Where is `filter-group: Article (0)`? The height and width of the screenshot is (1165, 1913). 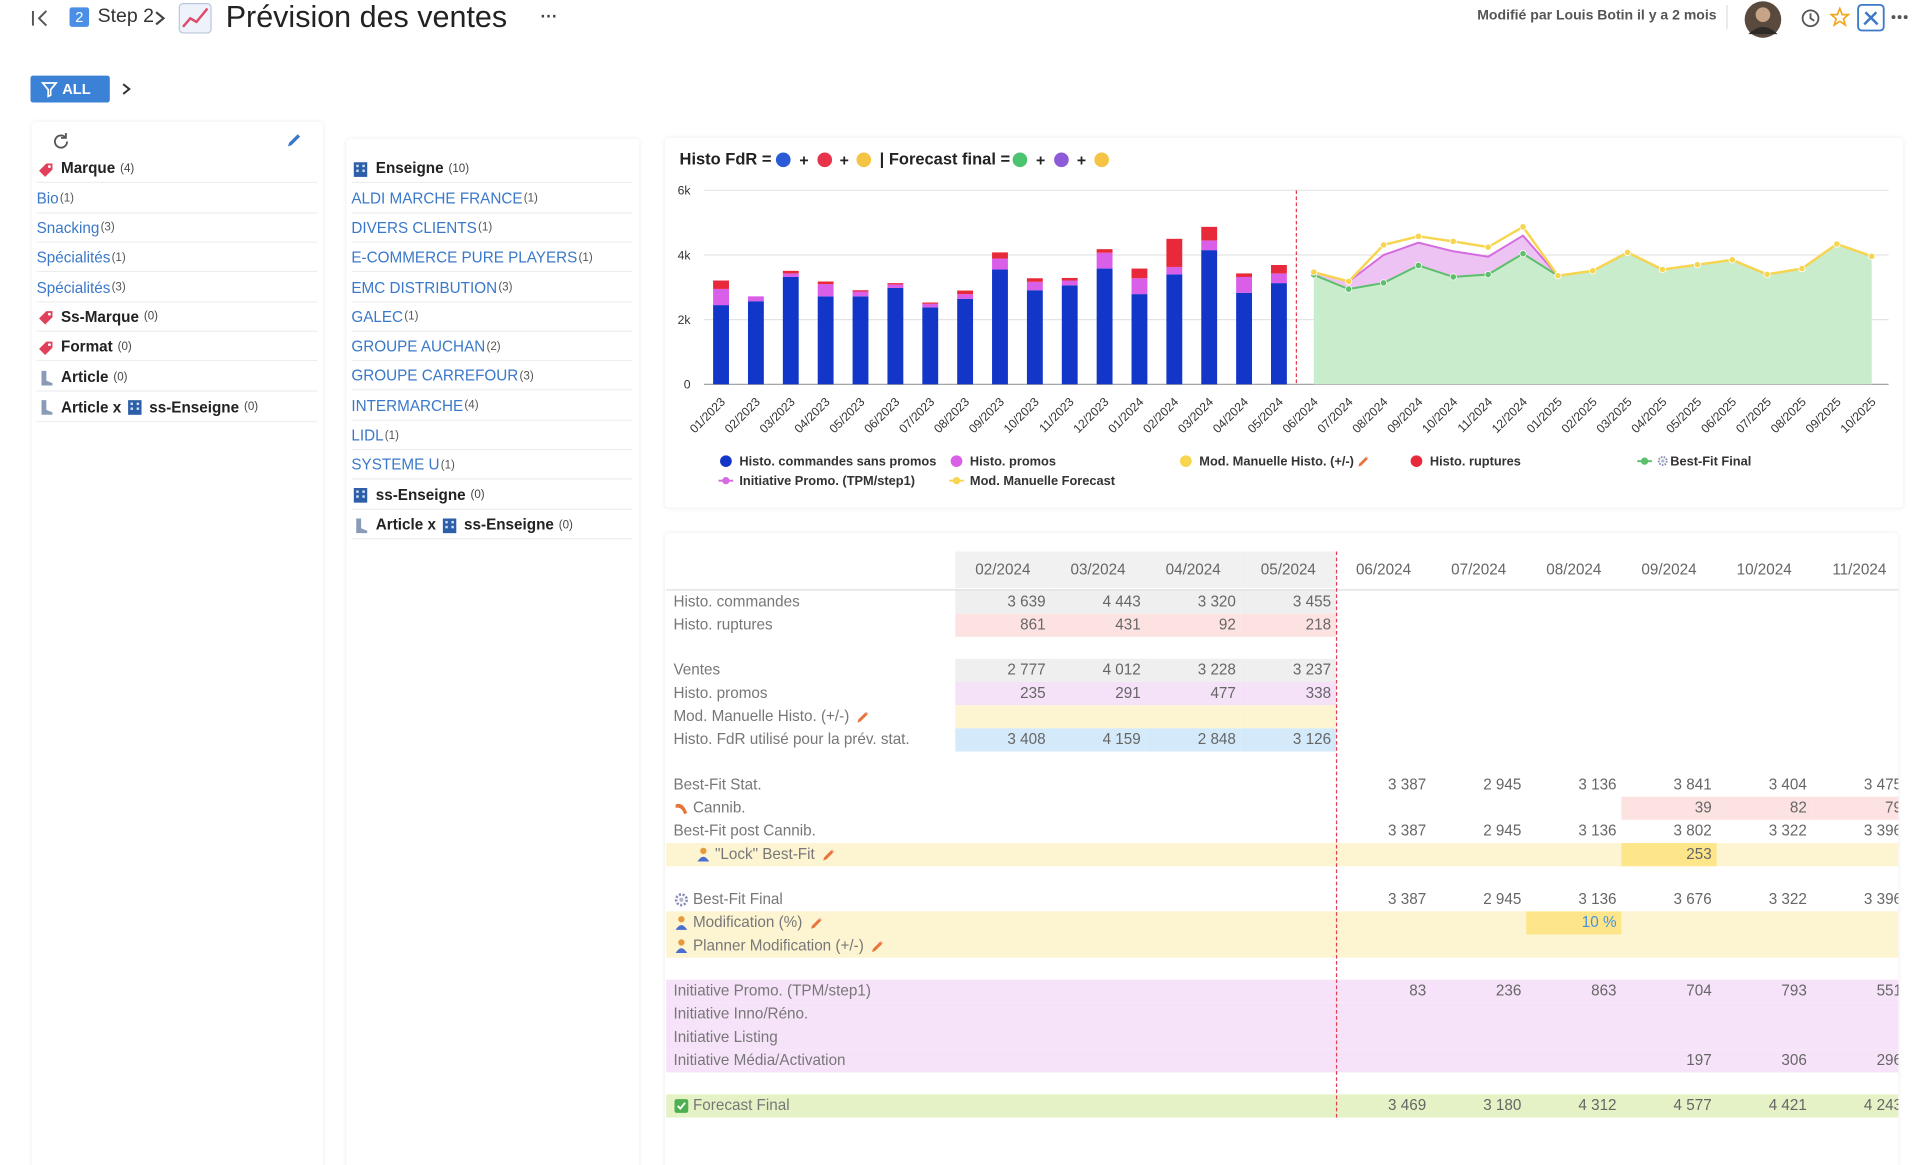 filter-group: Article (0) is located at coordinates (177, 378).